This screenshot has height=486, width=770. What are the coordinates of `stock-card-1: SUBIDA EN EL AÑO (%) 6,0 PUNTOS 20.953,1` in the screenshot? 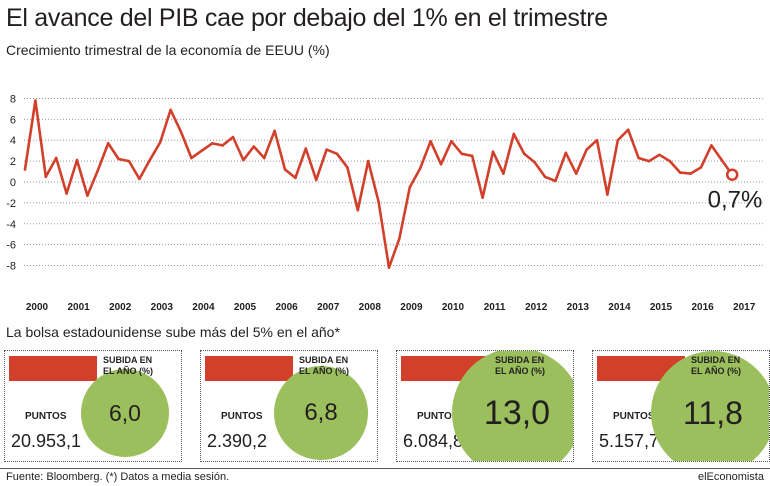 It's located at (93, 406).